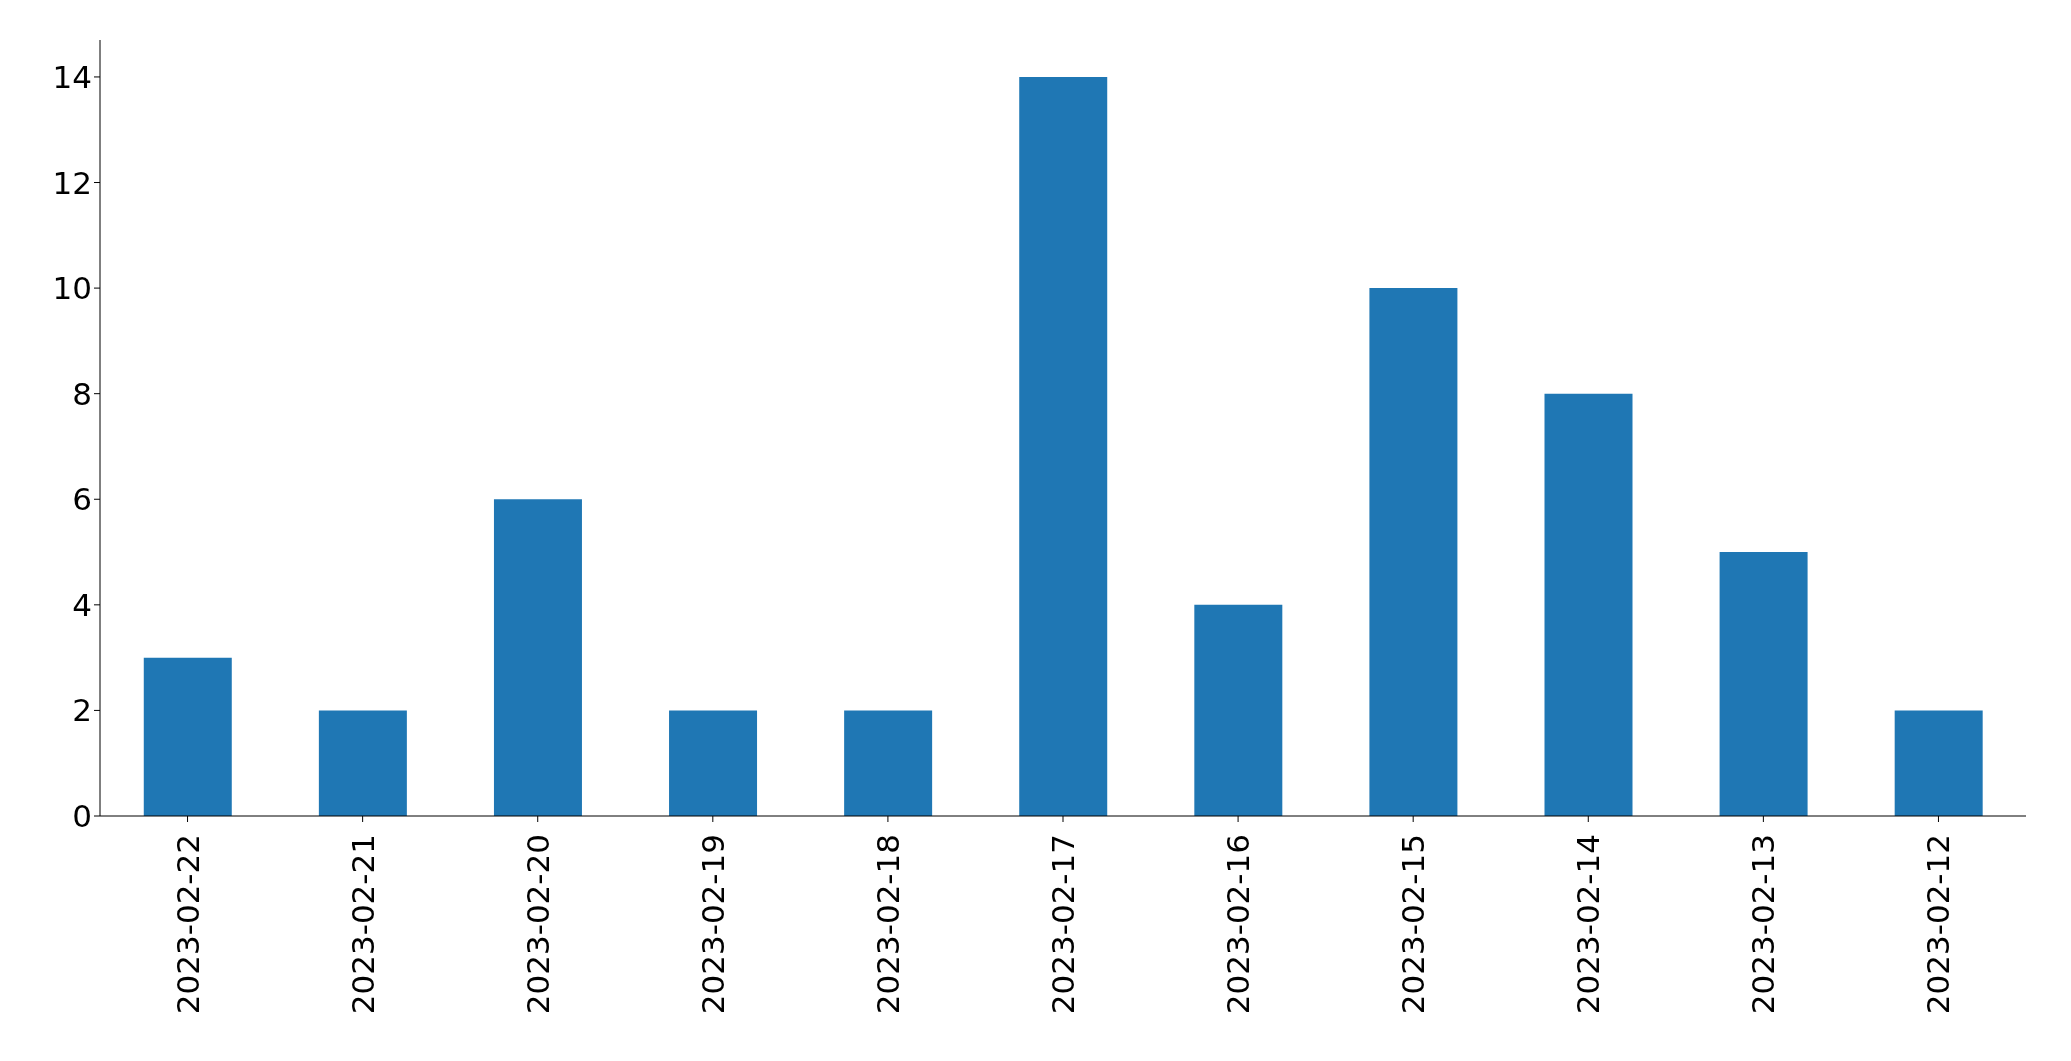 The width and height of the screenshot is (2071, 1061). I want to click on x-tick-label: 2023-02-13, so click(1763, 924).